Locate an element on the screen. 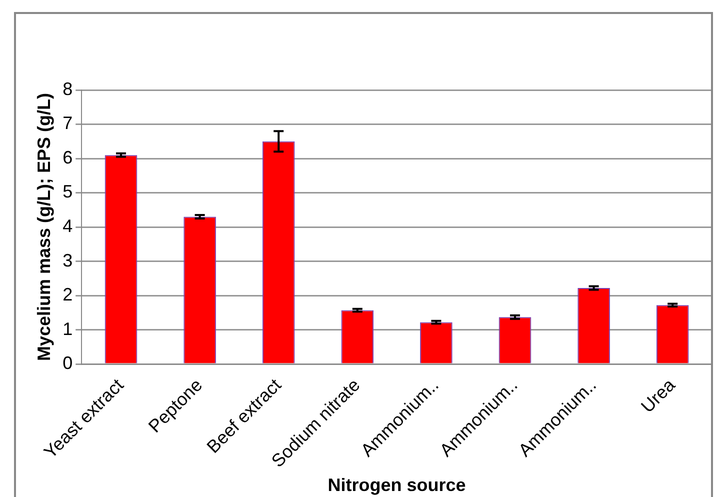  y-axis-title: Mycelium mass (g/L); EPS (g/L) is located at coordinates (44, 227).